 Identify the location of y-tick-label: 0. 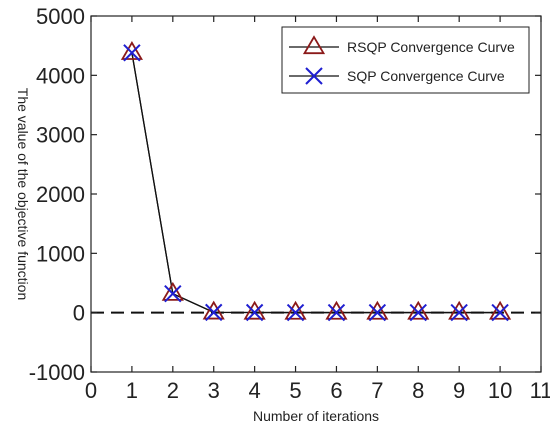
(79, 313).